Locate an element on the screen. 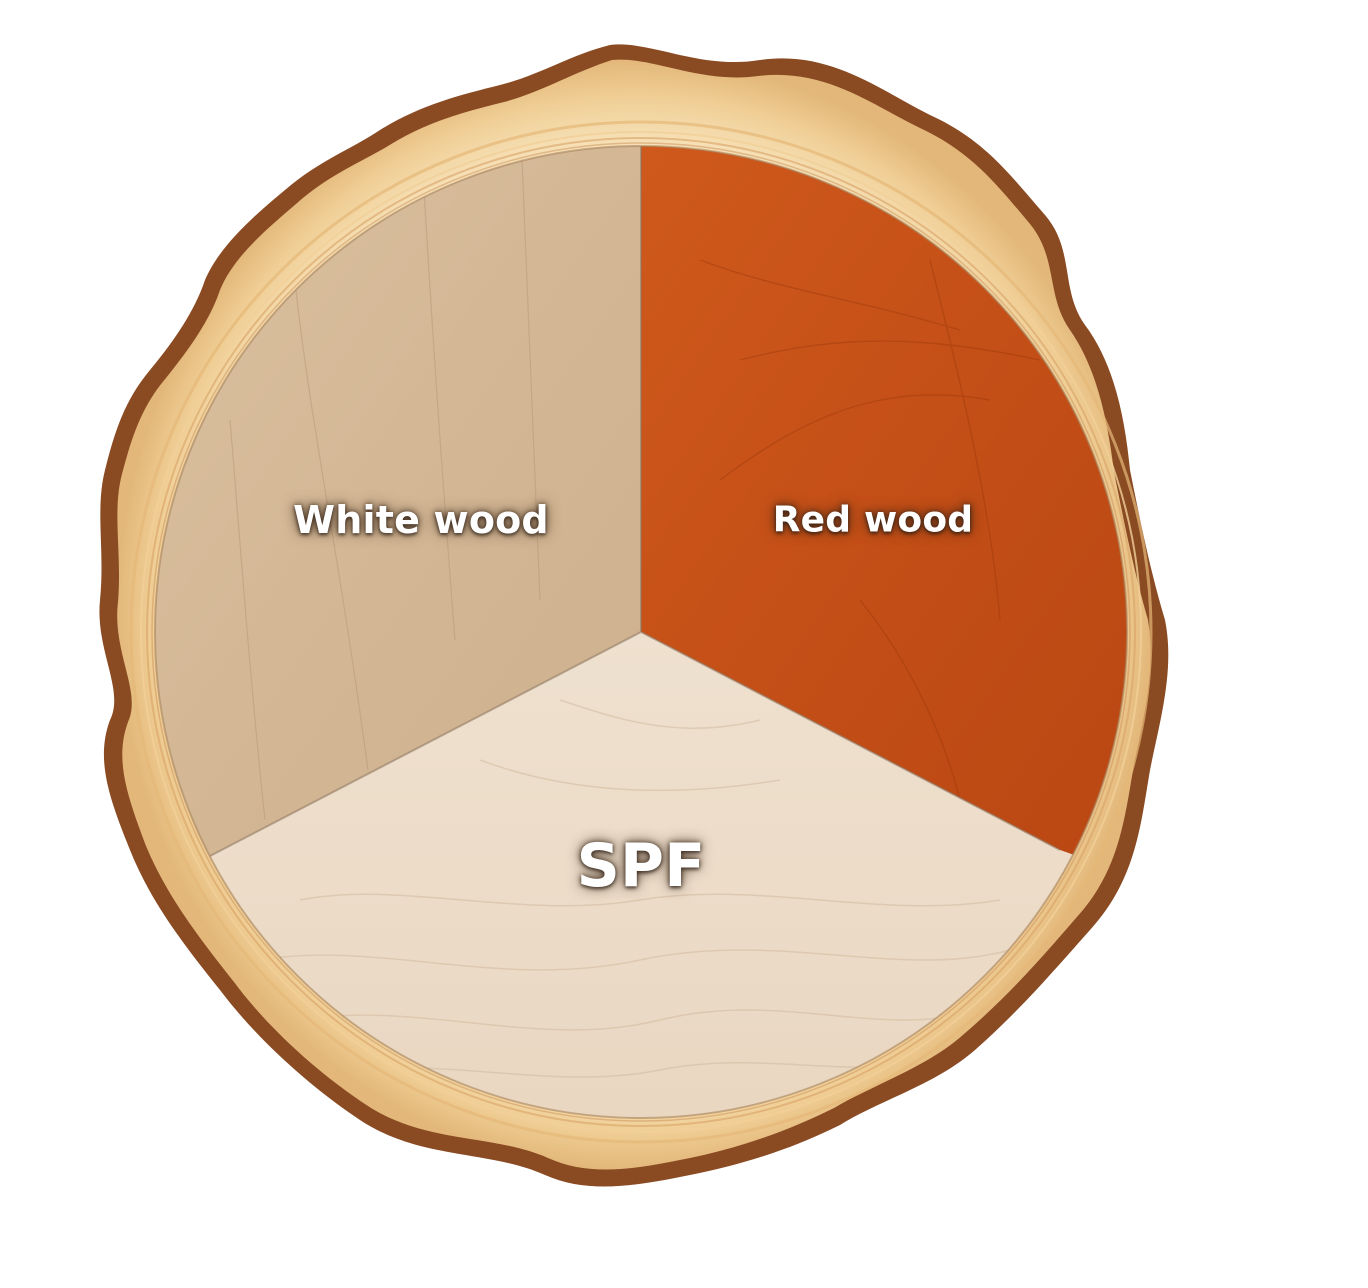 The height and width of the screenshot is (1288, 1368). red-wood-grain is located at coordinates (870, 530).